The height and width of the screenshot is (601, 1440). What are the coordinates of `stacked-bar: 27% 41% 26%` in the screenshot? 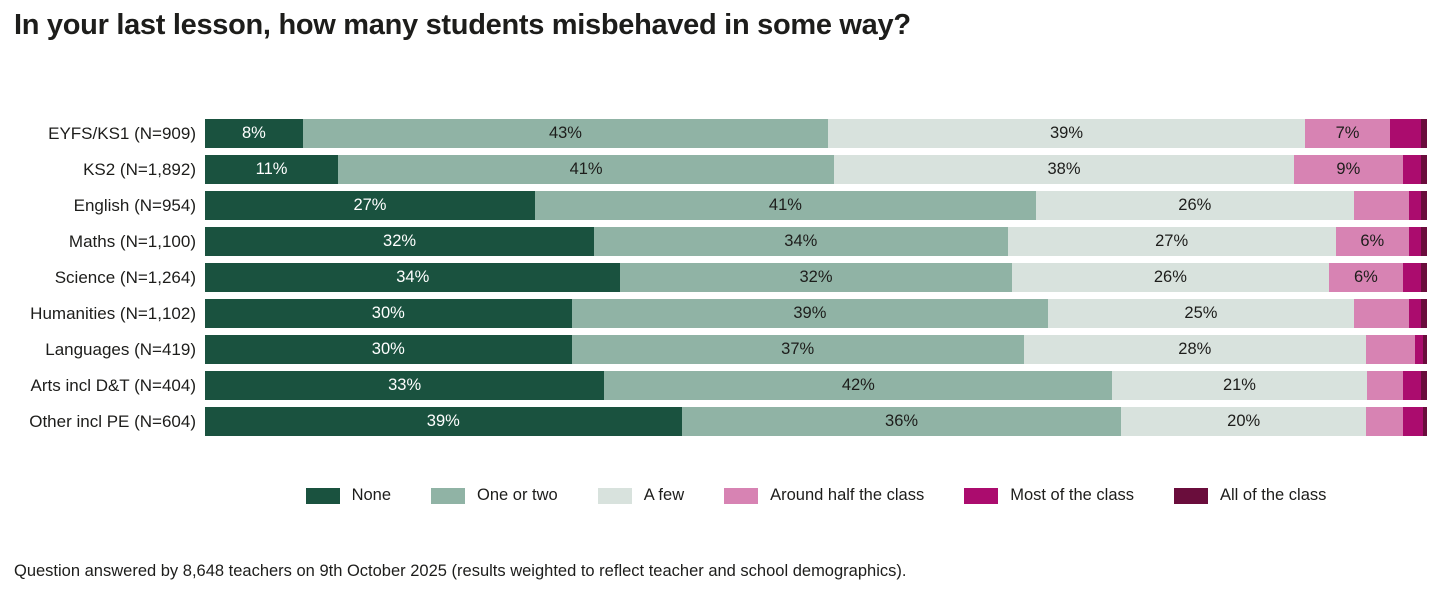 It's located at (816, 205).